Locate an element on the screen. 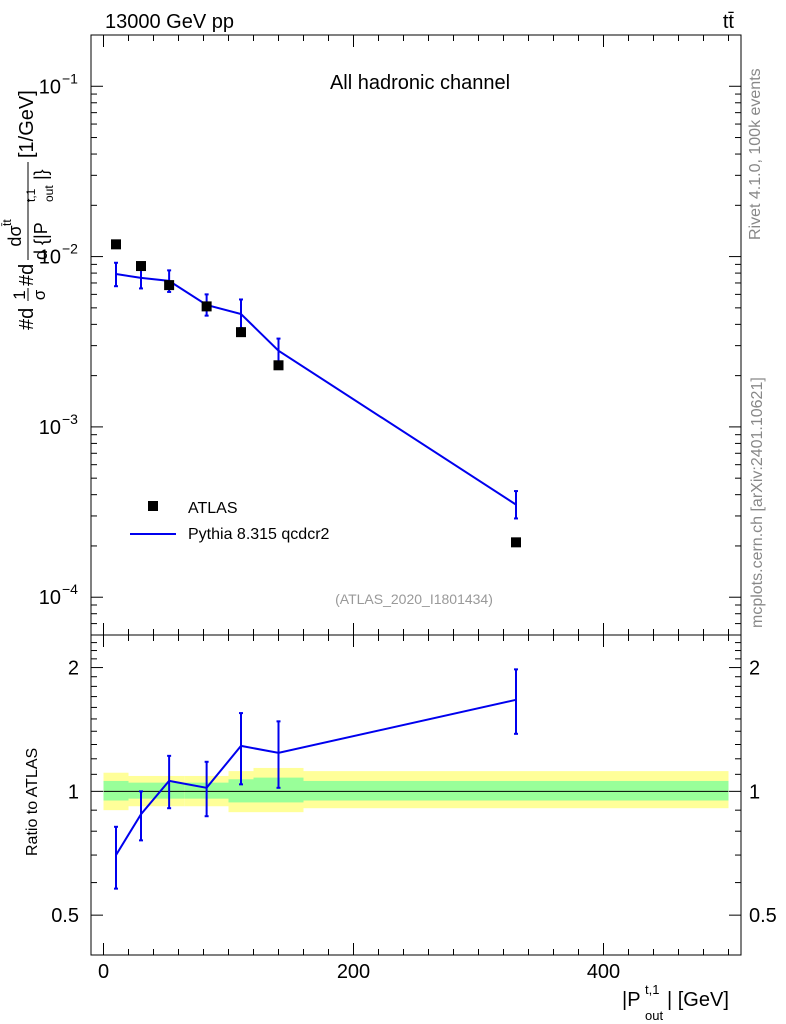 This screenshot has width=786, height=1024. ylabel-post: [1/GeV] is located at coordinates (27, 124).